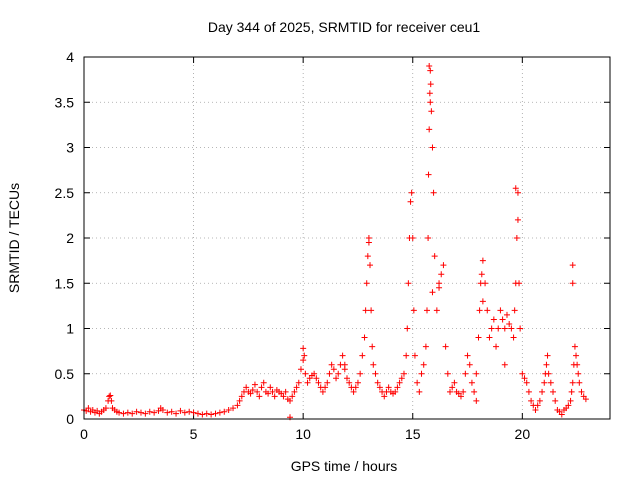 The width and height of the screenshot is (640, 485). What do you see at coordinates (70, 148) in the screenshot?
I see `y-tick-label: 3` at bounding box center [70, 148].